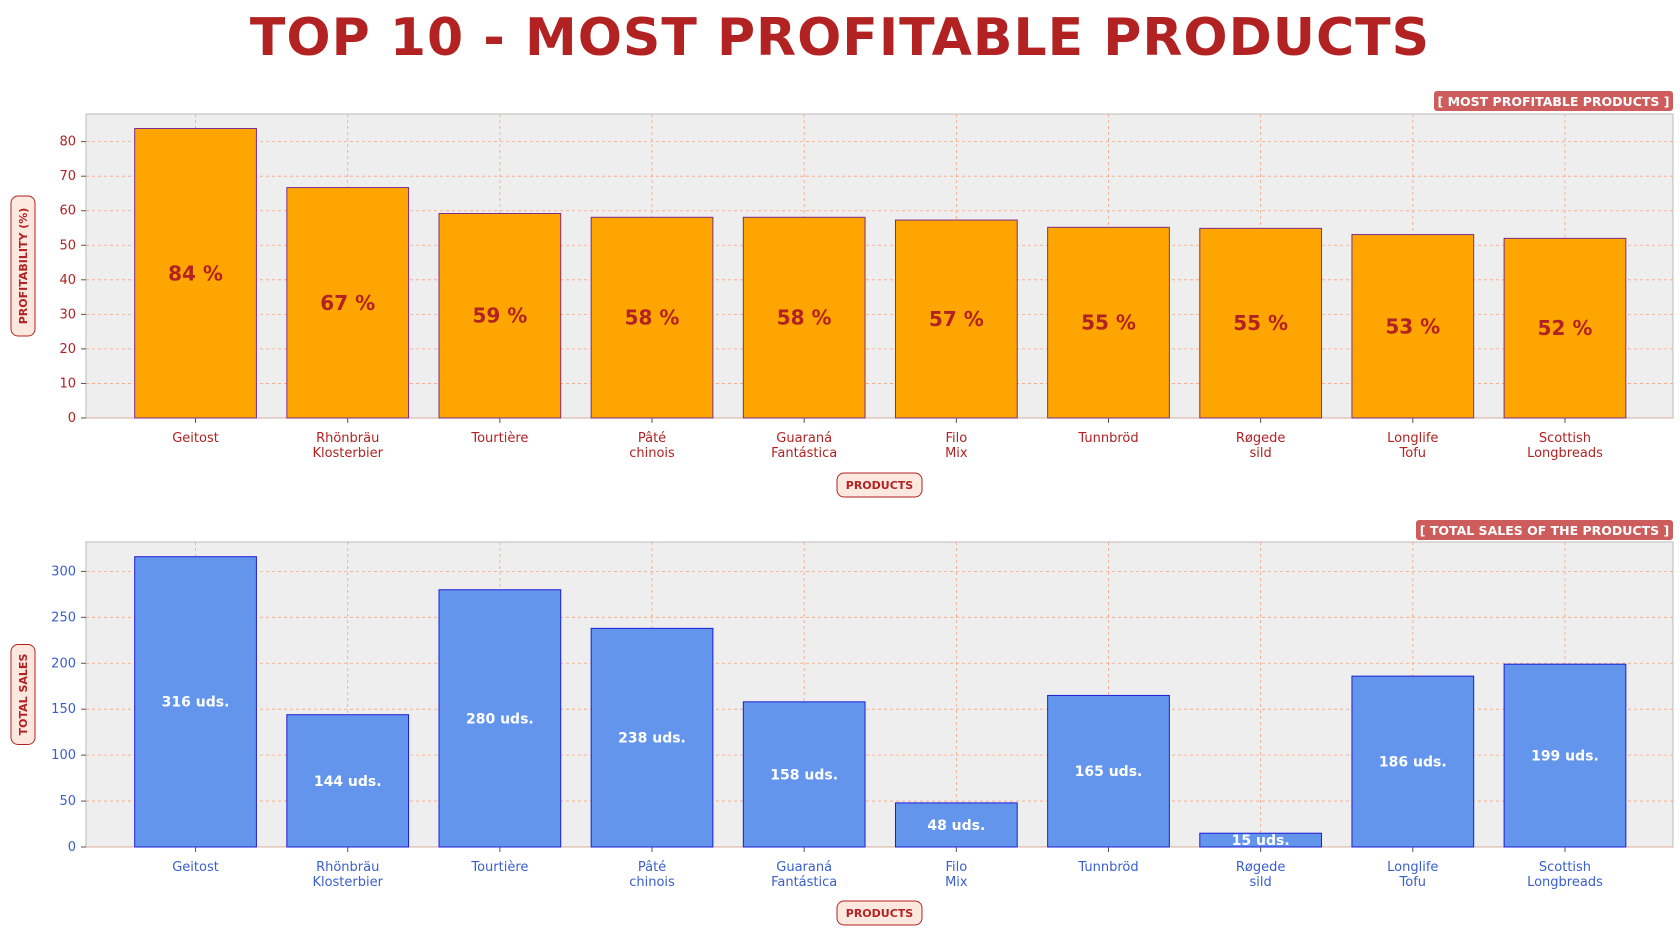 This screenshot has width=1680, height=944. Describe the element at coordinates (67, 211) in the screenshot. I see `y-tick-label: 60` at that location.